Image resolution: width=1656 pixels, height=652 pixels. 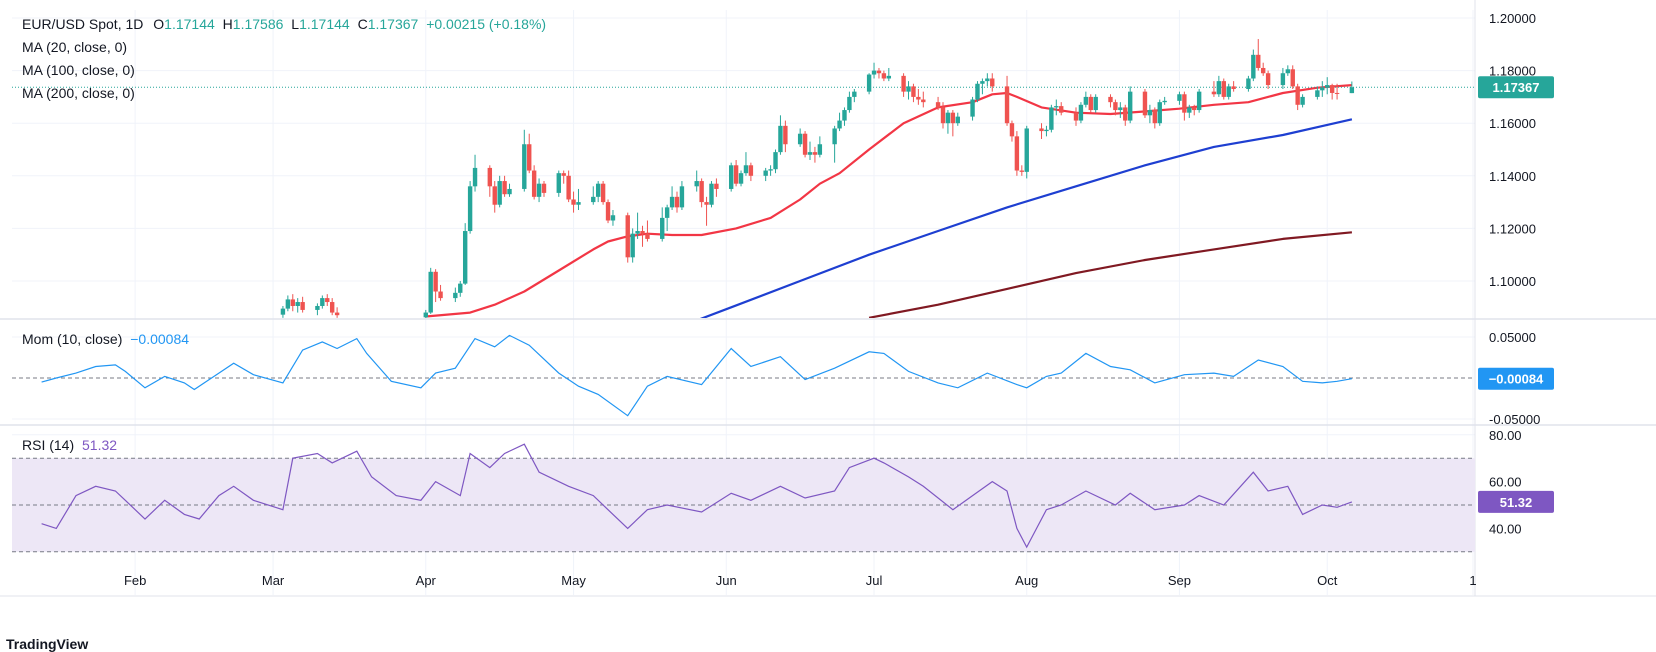 What do you see at coordinates (1512, 18) in the screenshot?
I see `price-tick-label: 1.20000` at bounding box center [1512, 18].